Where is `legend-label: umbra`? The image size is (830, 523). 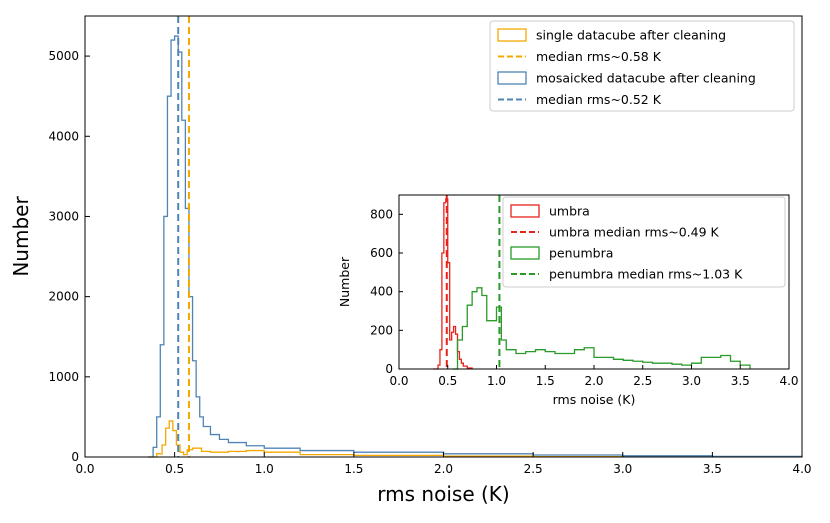
legend-label: umbra is located at coordinates (569, 211).